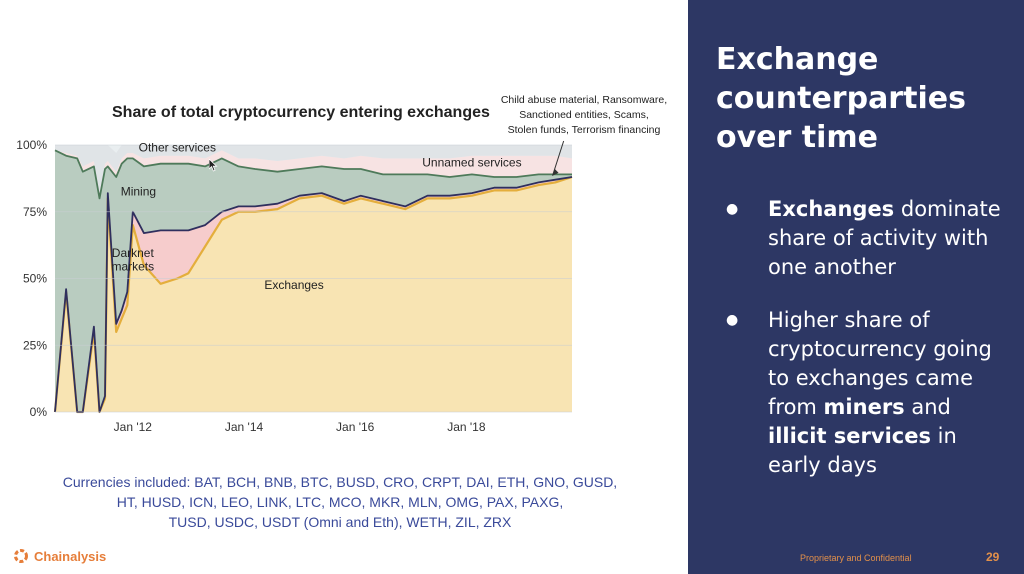  What do you see at coordinates (797, 137) in the screenshot?
I see `title-line: over time` at bounding box center [797, 137].